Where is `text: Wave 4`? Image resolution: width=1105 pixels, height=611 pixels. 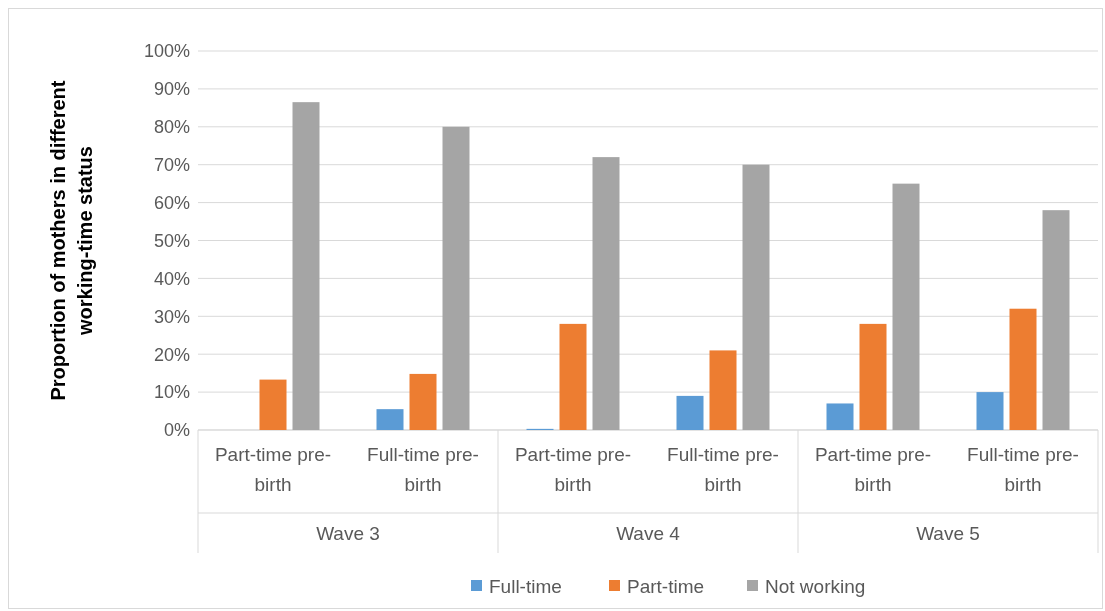
text: Wave 4 is located at coordinates (648, 533).